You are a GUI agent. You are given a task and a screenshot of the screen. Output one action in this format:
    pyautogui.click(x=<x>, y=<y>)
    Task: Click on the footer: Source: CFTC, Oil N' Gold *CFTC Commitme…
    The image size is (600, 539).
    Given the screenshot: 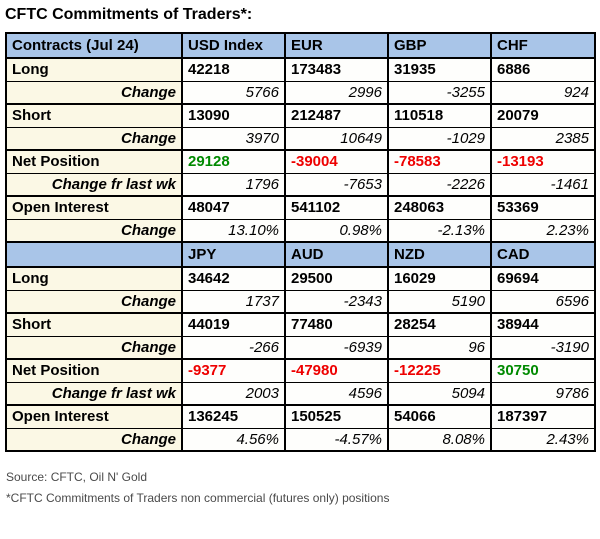 What is the action you would take?
    pyautogui.click(x=303, y=488)
    